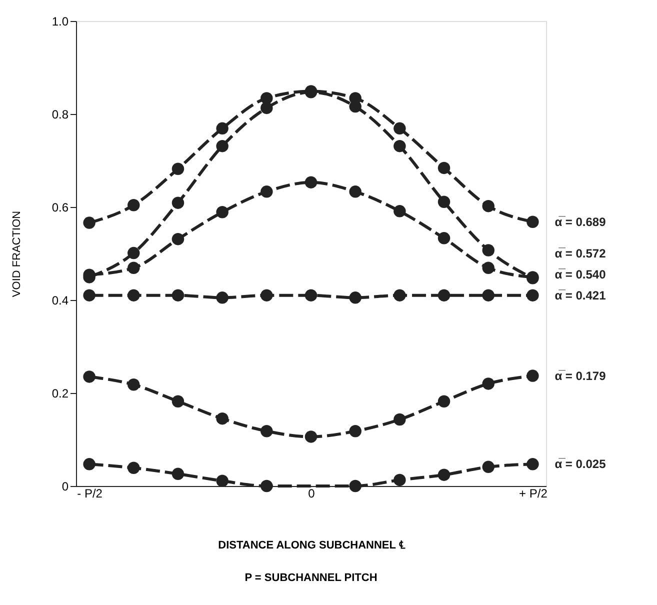  What do you see at coordinates (90, 493) in the screenshot?
I see `x-tick-label: - P/2` at bounding box center [90, 493].